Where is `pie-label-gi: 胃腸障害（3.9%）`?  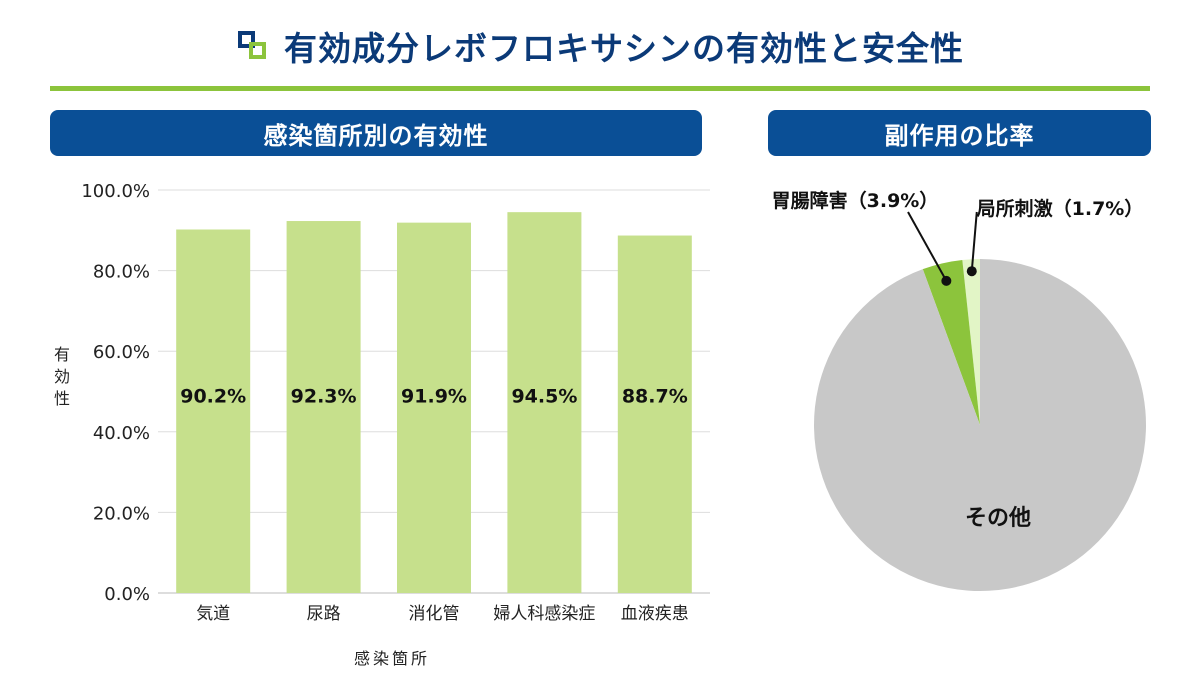
pie-label-gi: 胃腸障害（3.9%） is located at coordinates (855, 200).